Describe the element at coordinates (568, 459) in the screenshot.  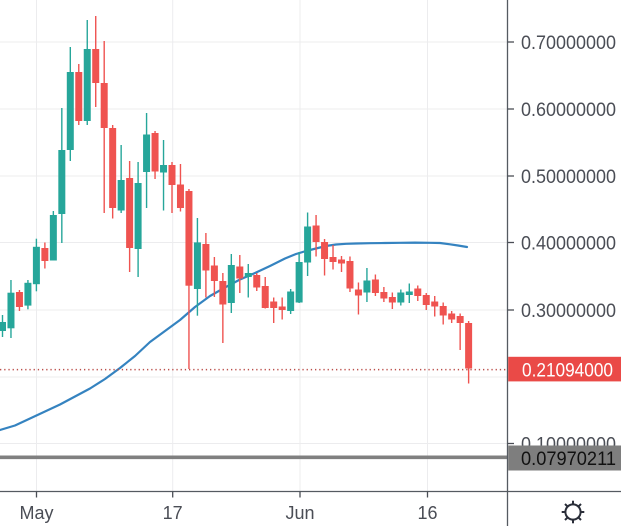
I see `svg-text: 0.07970211` at that location.